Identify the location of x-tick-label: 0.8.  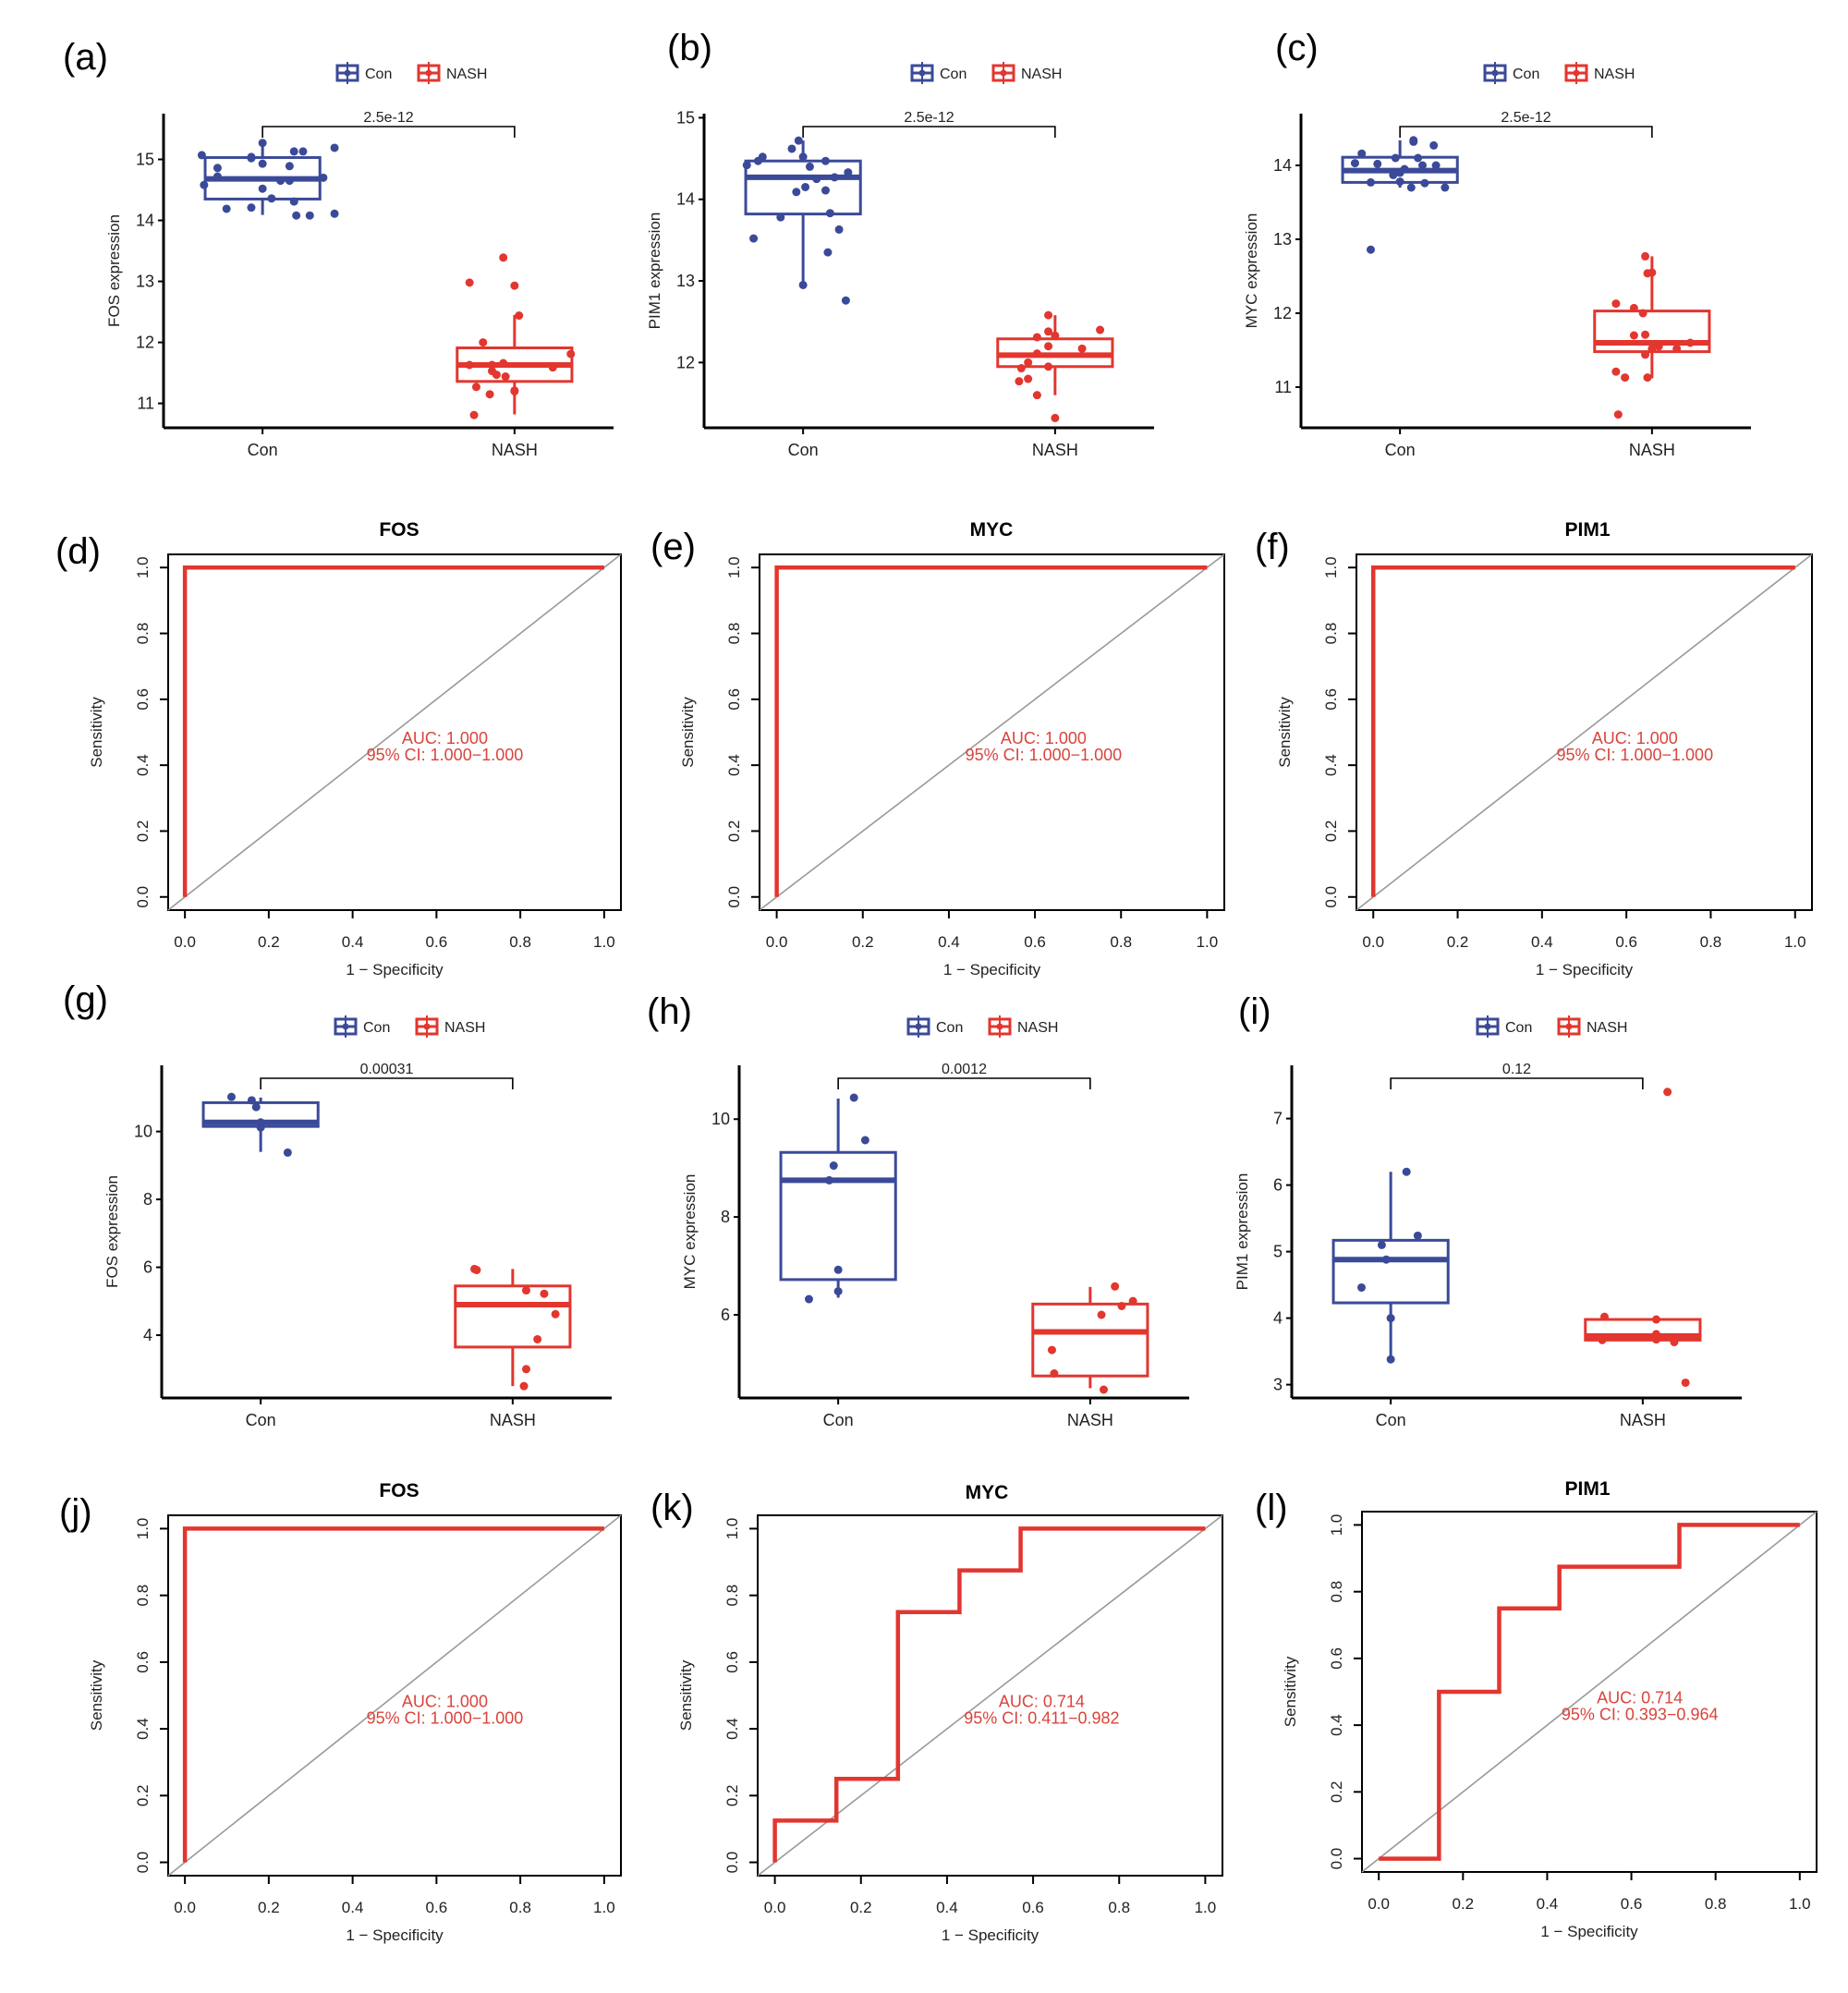
(1716, 1904).